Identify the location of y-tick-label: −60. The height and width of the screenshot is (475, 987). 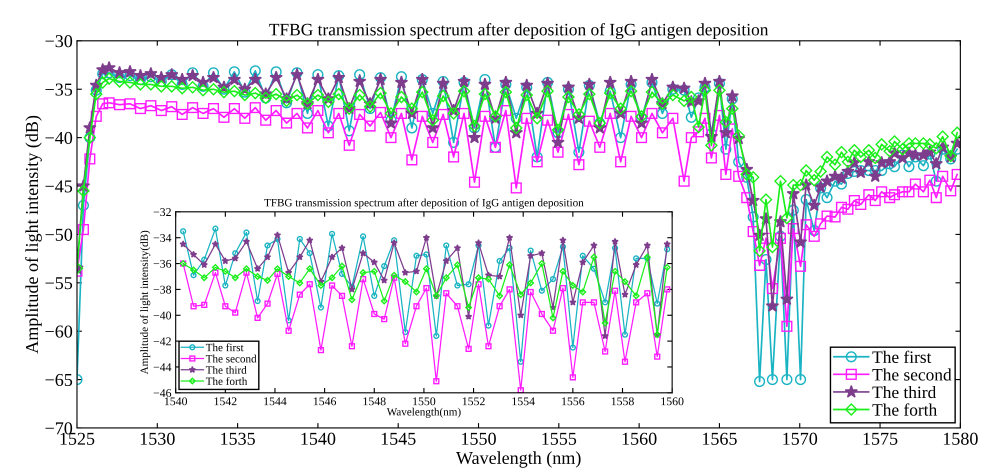
(58, 331).